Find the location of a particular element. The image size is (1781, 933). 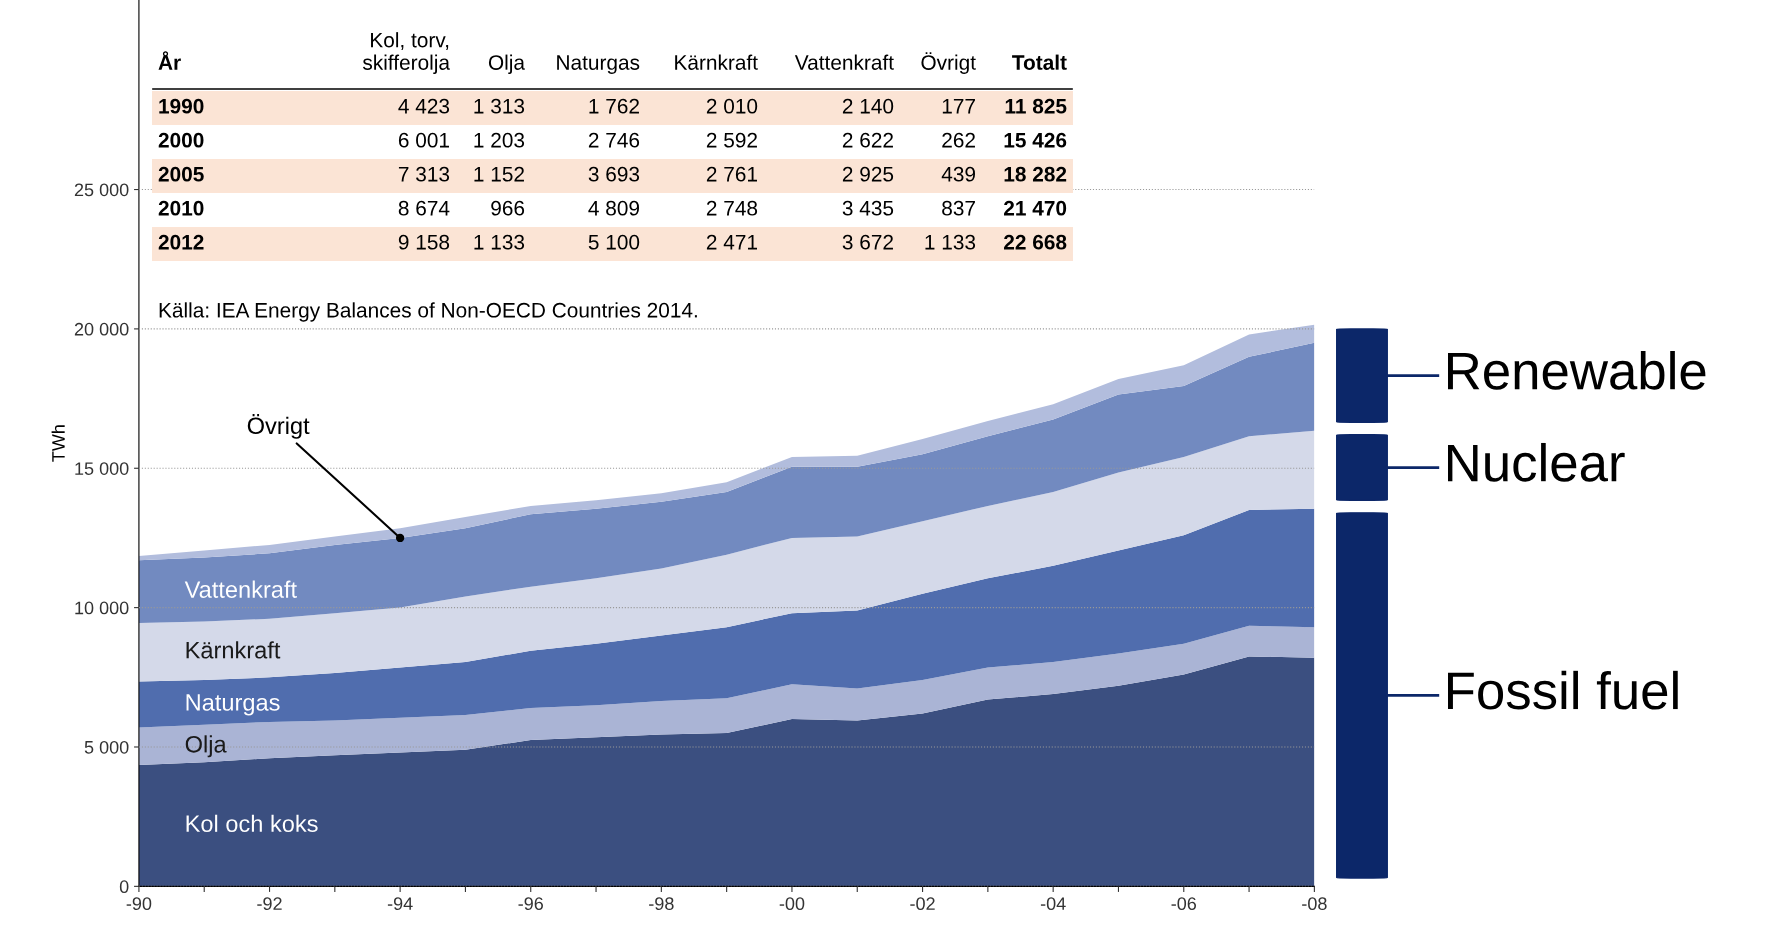

annotation: Kol, torv, skifferolja is located at coordinates (406, 53).